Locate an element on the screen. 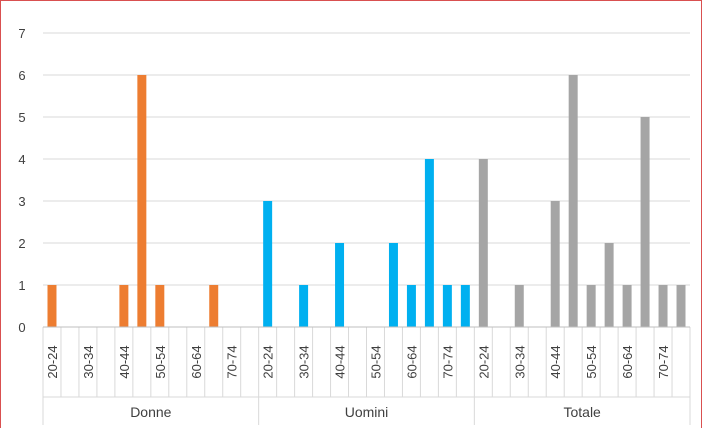 Image resolution: width=702 pixels, height=428 pixels. group-label: Totale is located at coordinates (582, 412).